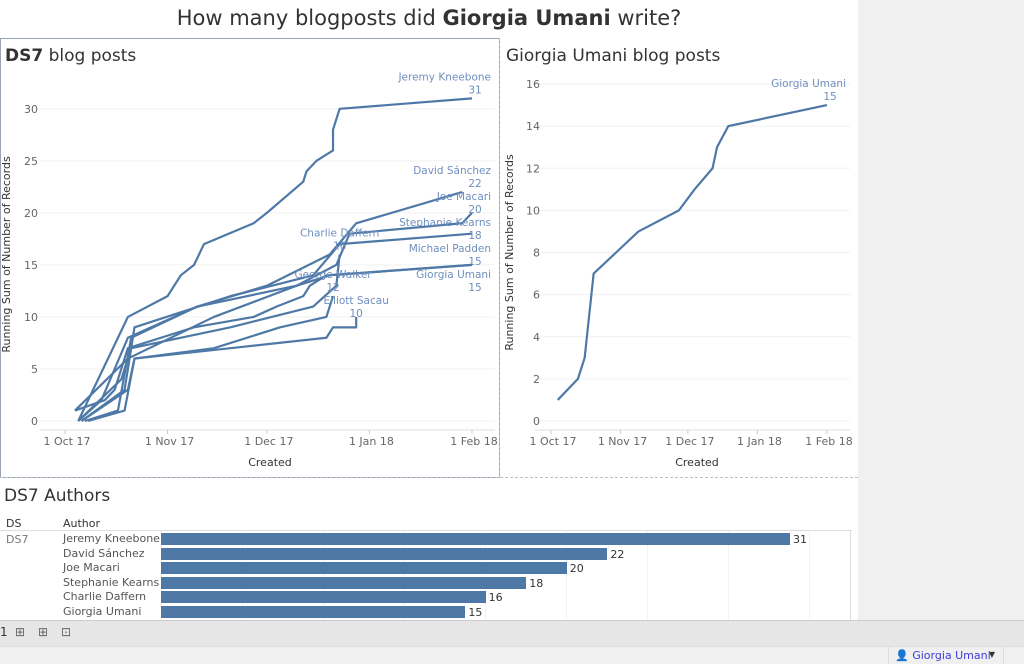  Describe the element at coordinates (536, 379) in the screenshot. I see `y-tick-label: 2` at that location.